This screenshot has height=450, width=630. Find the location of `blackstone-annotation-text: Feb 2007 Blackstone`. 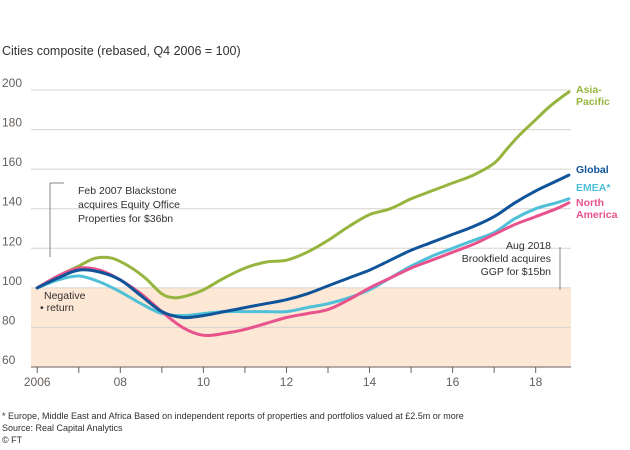

blackstone-annotation-text: Feb 2007 Blackstone is located at coordinates (127, 191).